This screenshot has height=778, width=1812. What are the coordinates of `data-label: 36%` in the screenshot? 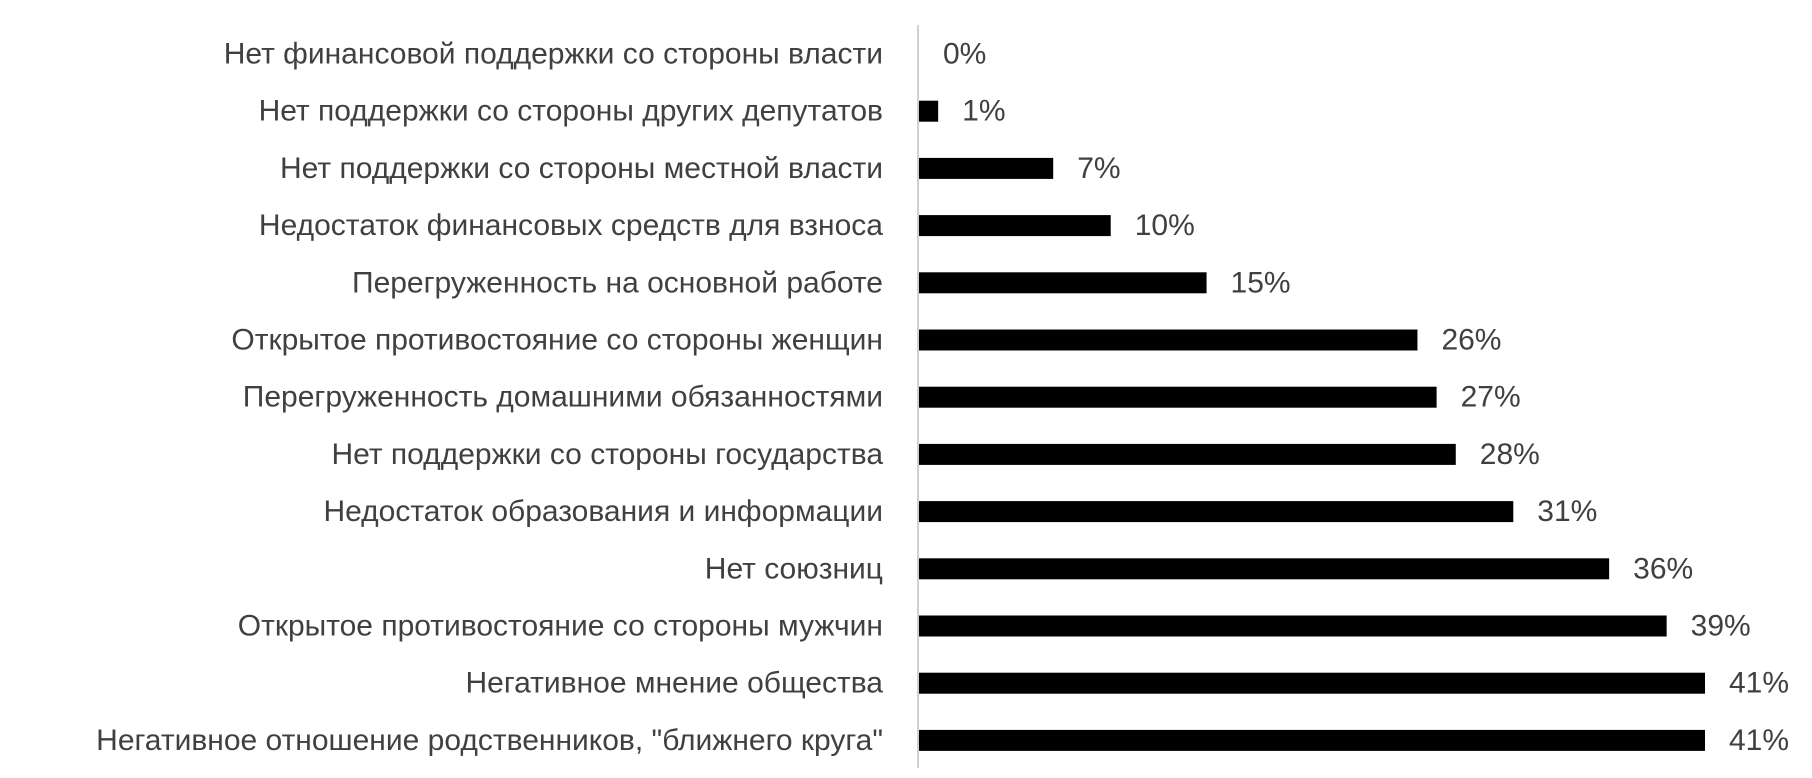 It's located at (1663, 568).